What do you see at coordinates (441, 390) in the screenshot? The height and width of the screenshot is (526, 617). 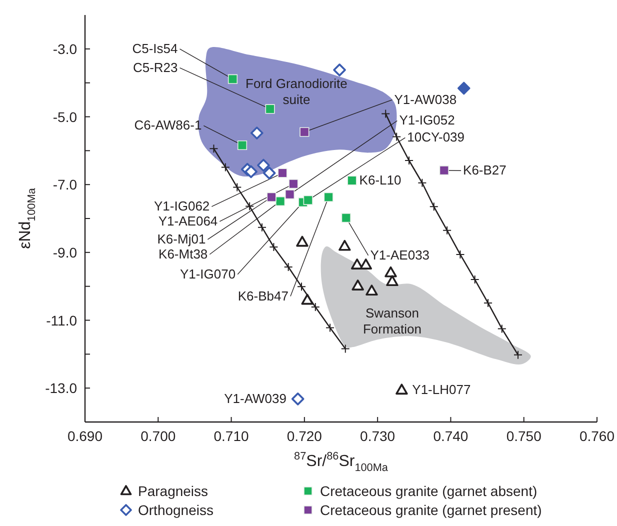 I see `annotation: Y1-LH077` at bounding box center [441, 390].